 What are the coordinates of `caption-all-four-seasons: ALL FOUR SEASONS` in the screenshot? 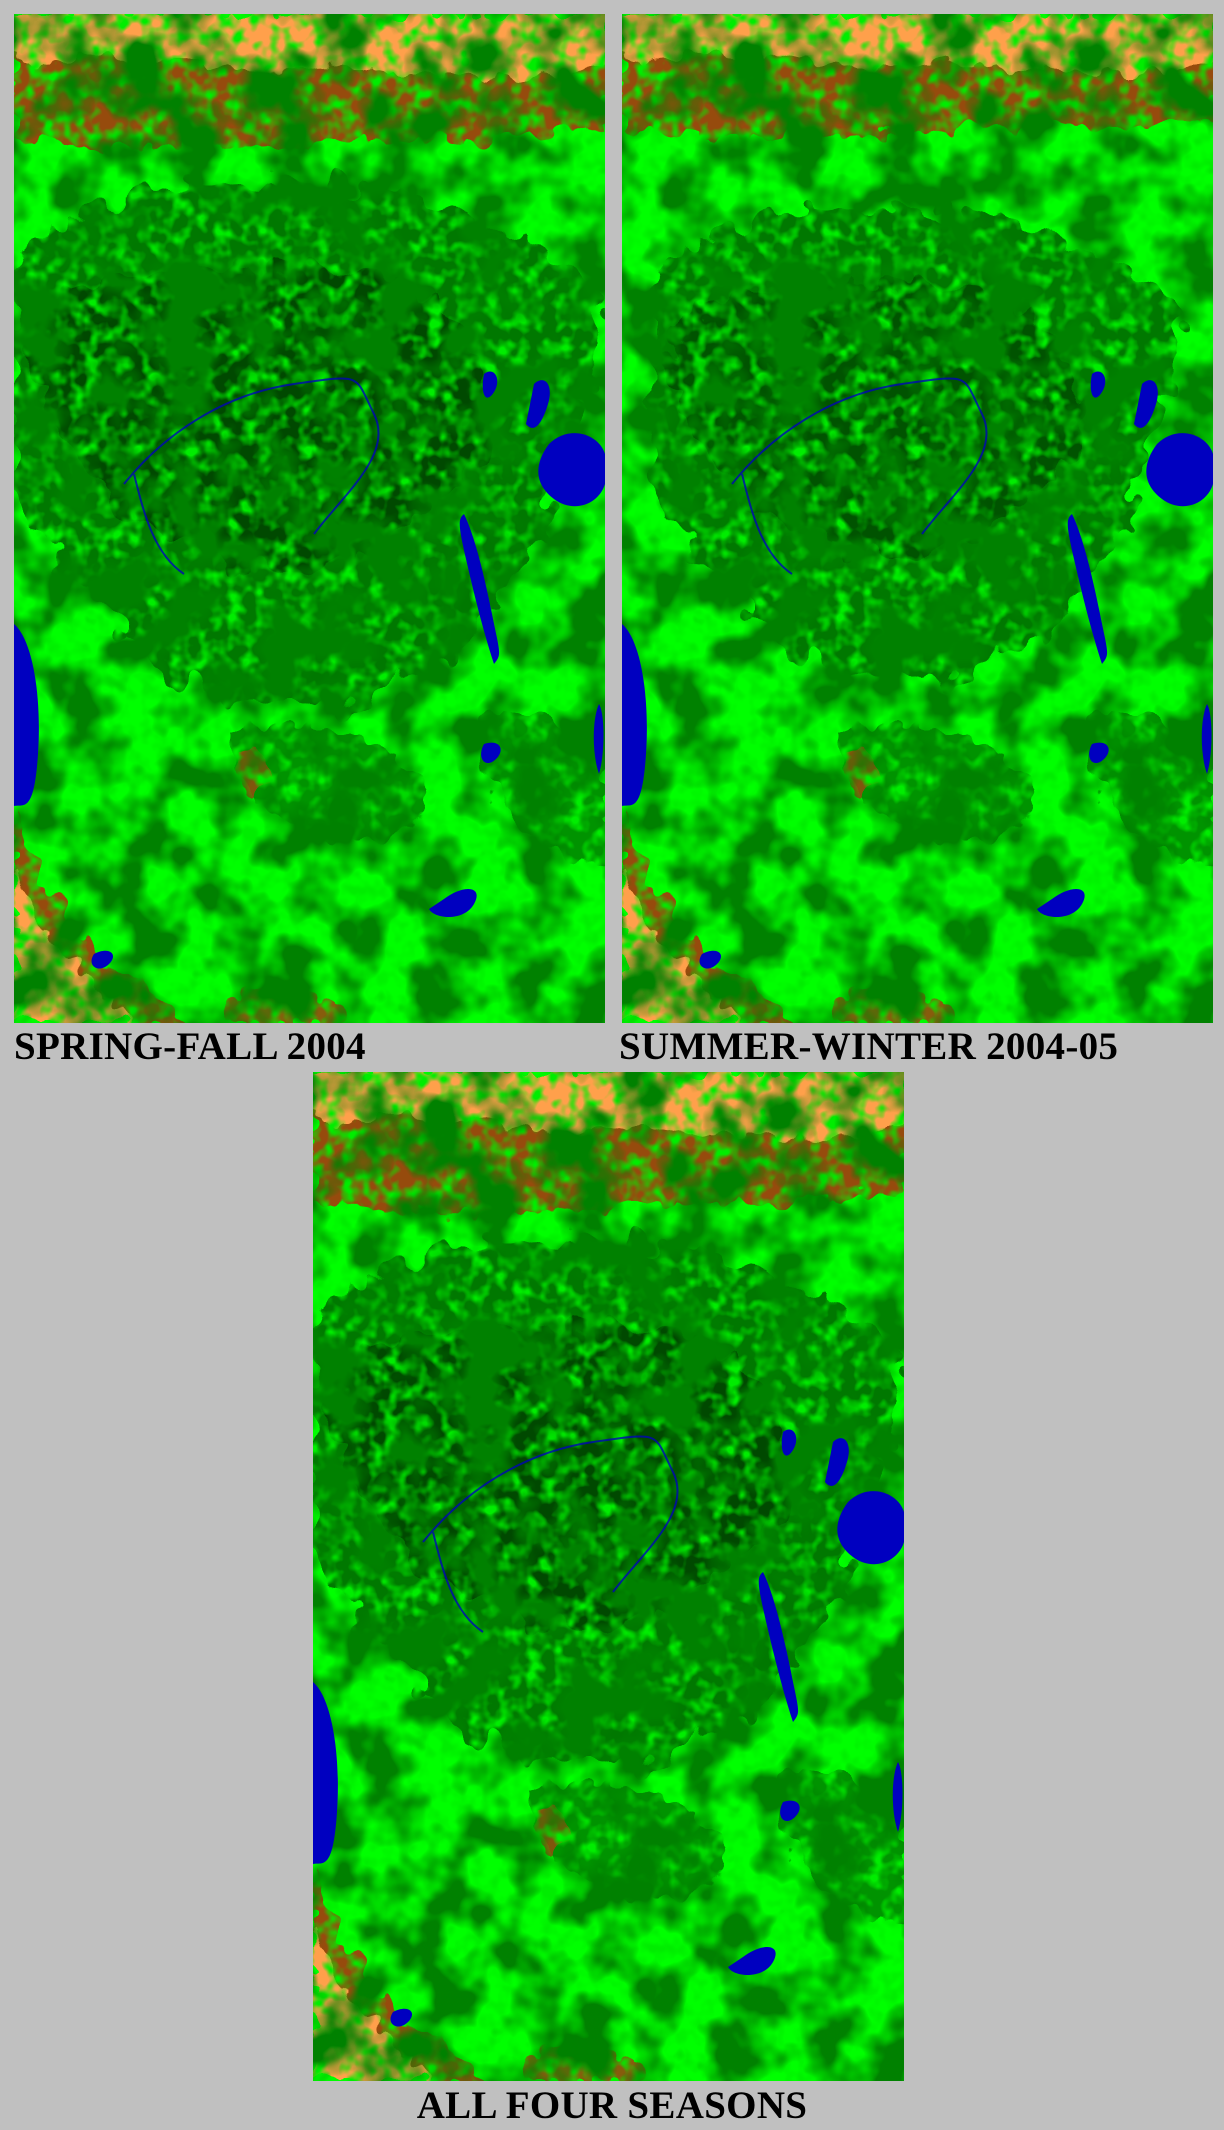 It's located at (612, 2105).